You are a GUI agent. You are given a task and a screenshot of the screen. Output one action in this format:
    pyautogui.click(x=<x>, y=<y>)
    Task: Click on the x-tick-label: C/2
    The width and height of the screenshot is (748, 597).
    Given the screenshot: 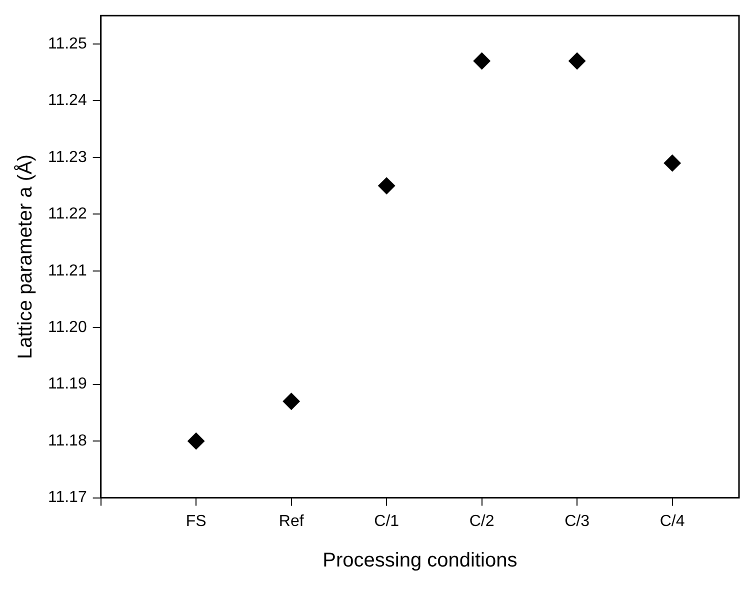 What is the action you would take?
    pyautogui.click(x=481, y=521)
    